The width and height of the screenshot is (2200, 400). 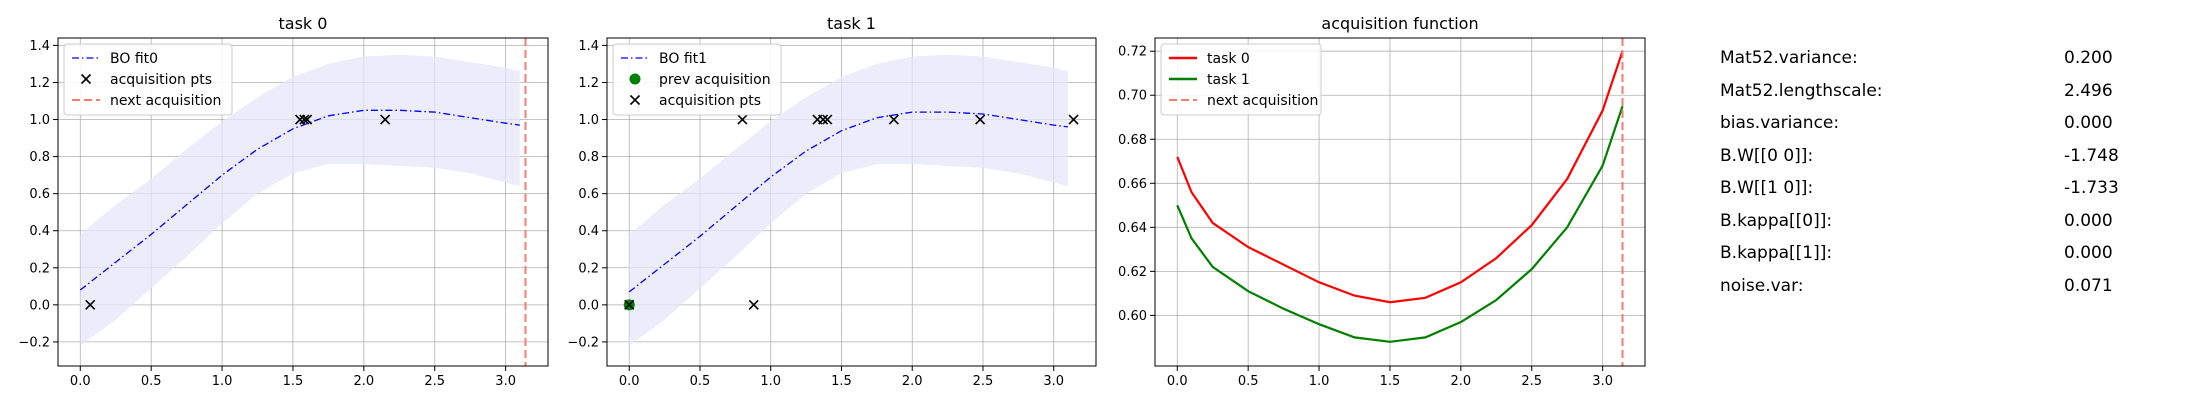 I want to click on parameter-row: B.kappa[[1]]: 0.000, so click(x=1930, y=259).